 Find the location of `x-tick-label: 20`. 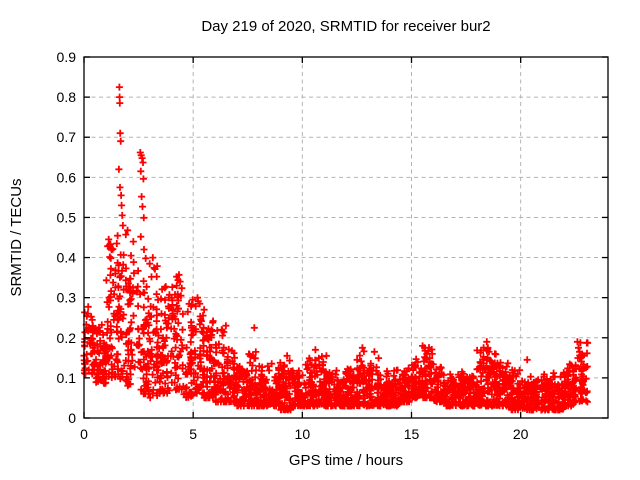

x-tick-label: 20 is located at coordinates (521, 434).